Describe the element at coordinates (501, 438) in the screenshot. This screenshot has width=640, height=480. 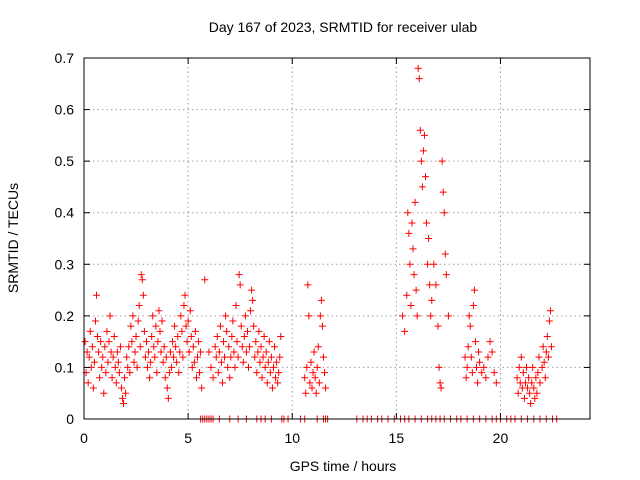
I see `x-tick-label: 20` at that location.